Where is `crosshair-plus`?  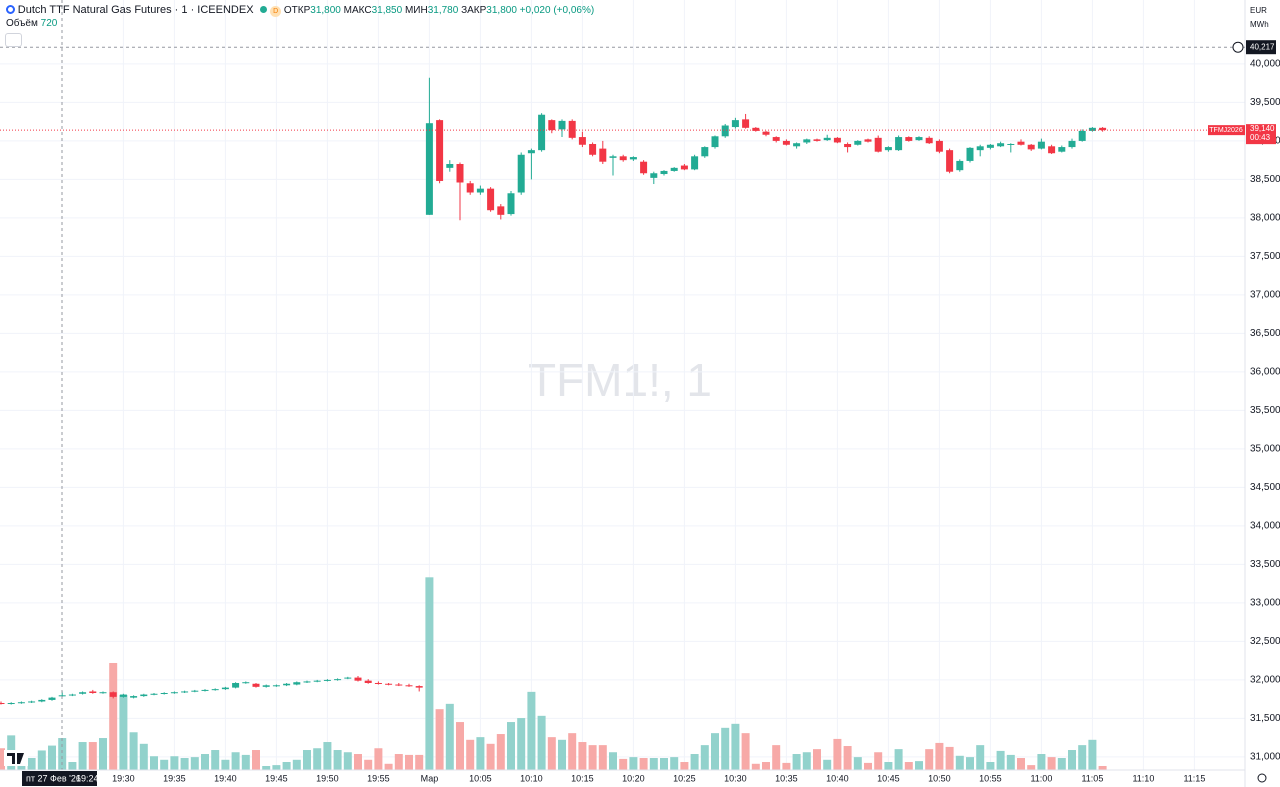
crosshair-plus is located at coordinates (1238, 47).